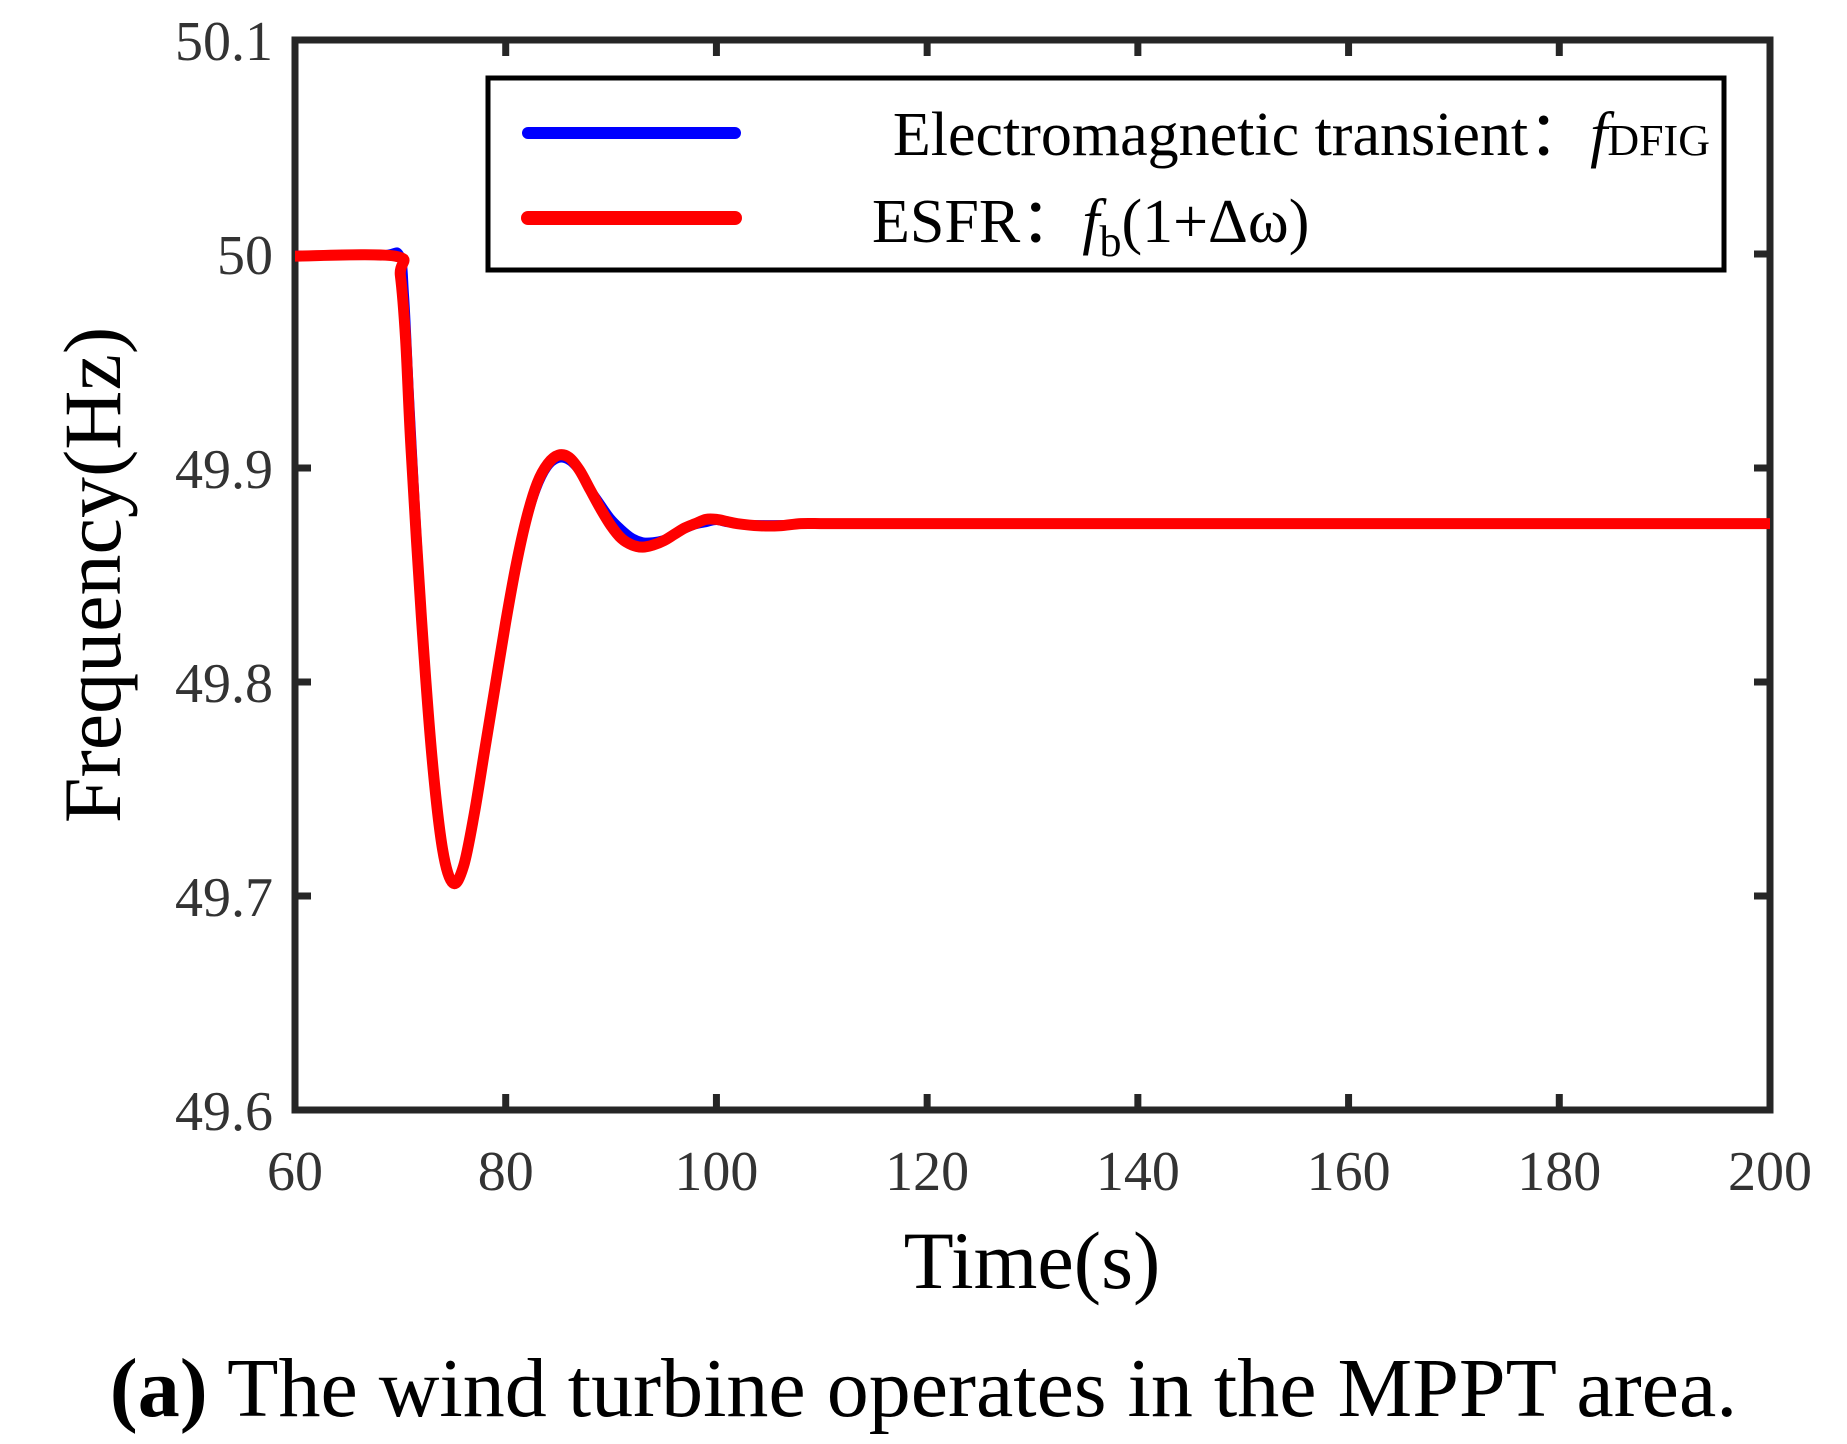  I want to click on legend-entry-esfr: ESFR：fb(1+Δω), so click(1090, 227).